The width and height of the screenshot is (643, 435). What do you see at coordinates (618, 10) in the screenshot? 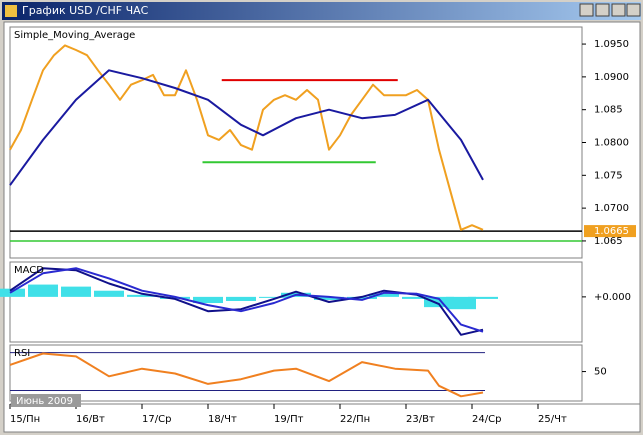
I see `restore-button` at bounding box center [618, 10].